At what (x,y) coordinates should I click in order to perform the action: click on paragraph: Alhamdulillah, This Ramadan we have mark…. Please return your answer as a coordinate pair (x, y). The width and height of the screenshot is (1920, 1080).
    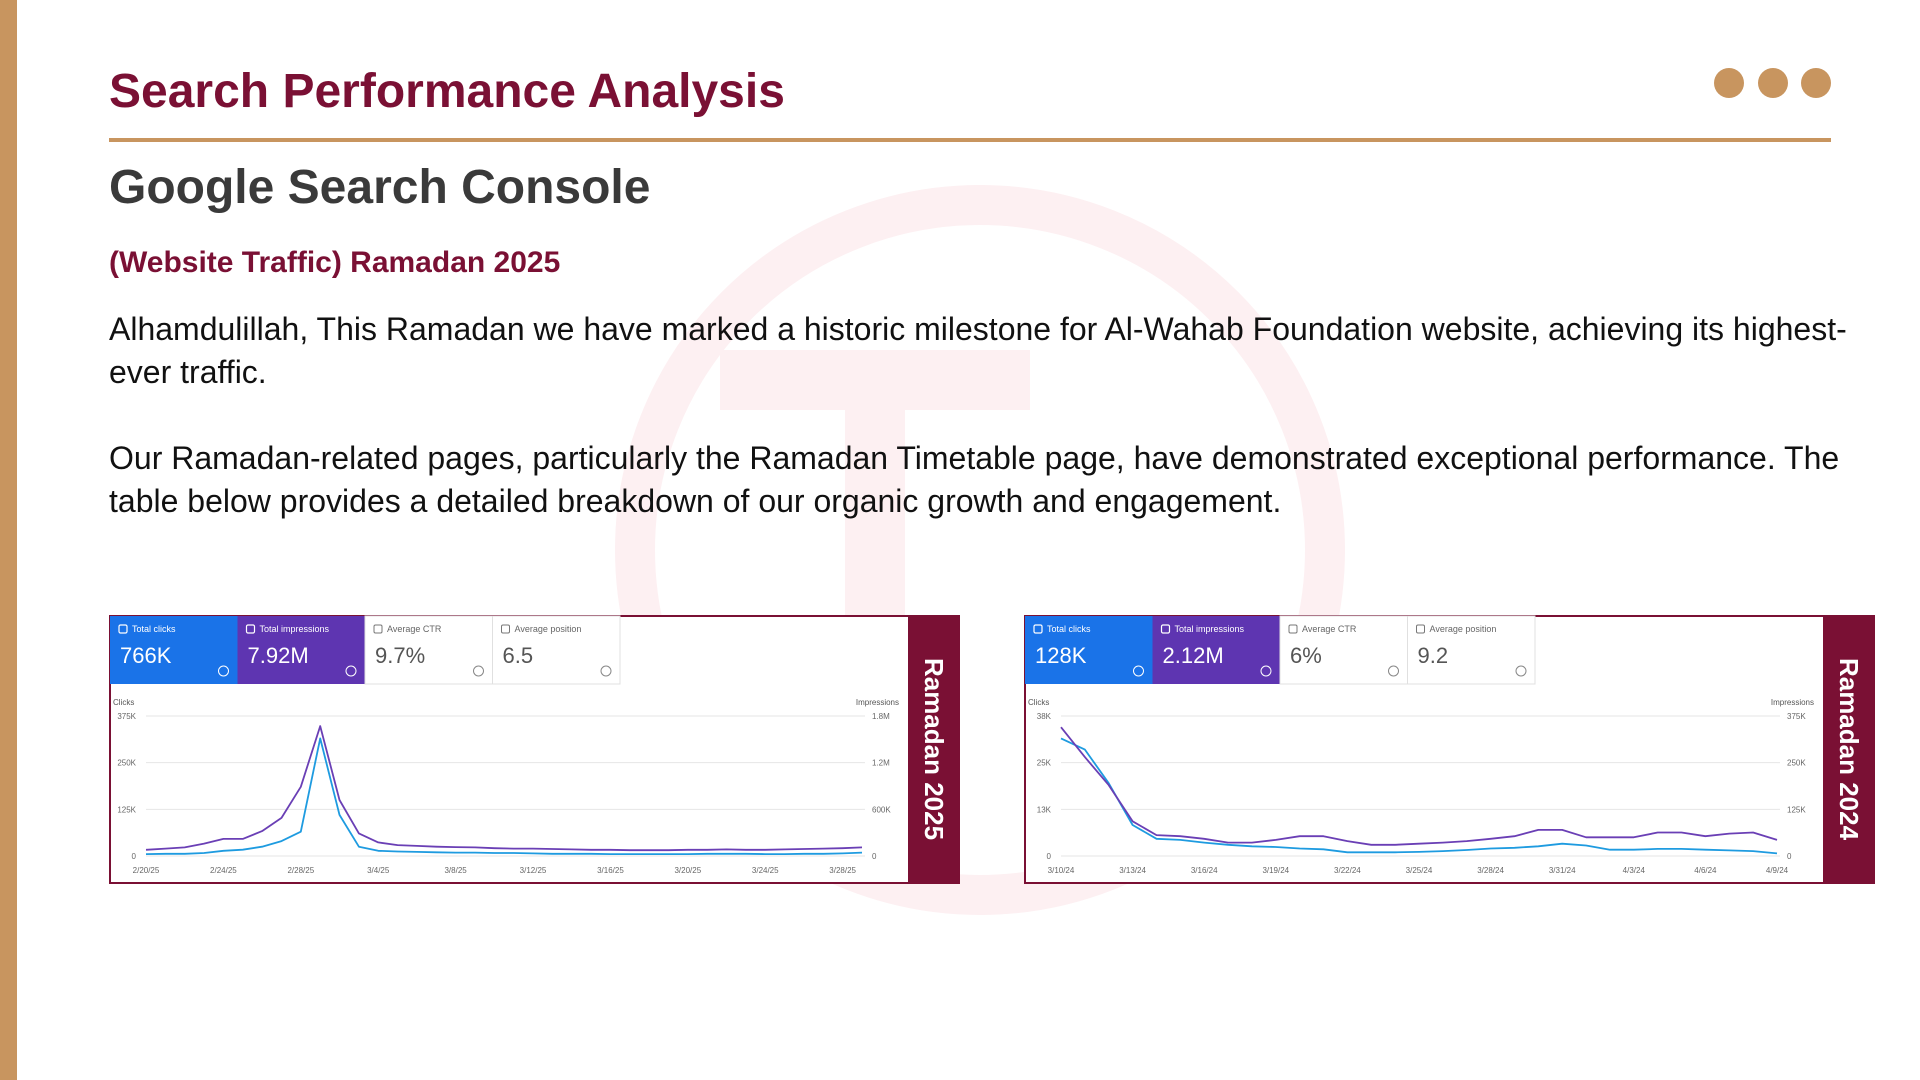
    Looking at the image, I should click on (978, 350).